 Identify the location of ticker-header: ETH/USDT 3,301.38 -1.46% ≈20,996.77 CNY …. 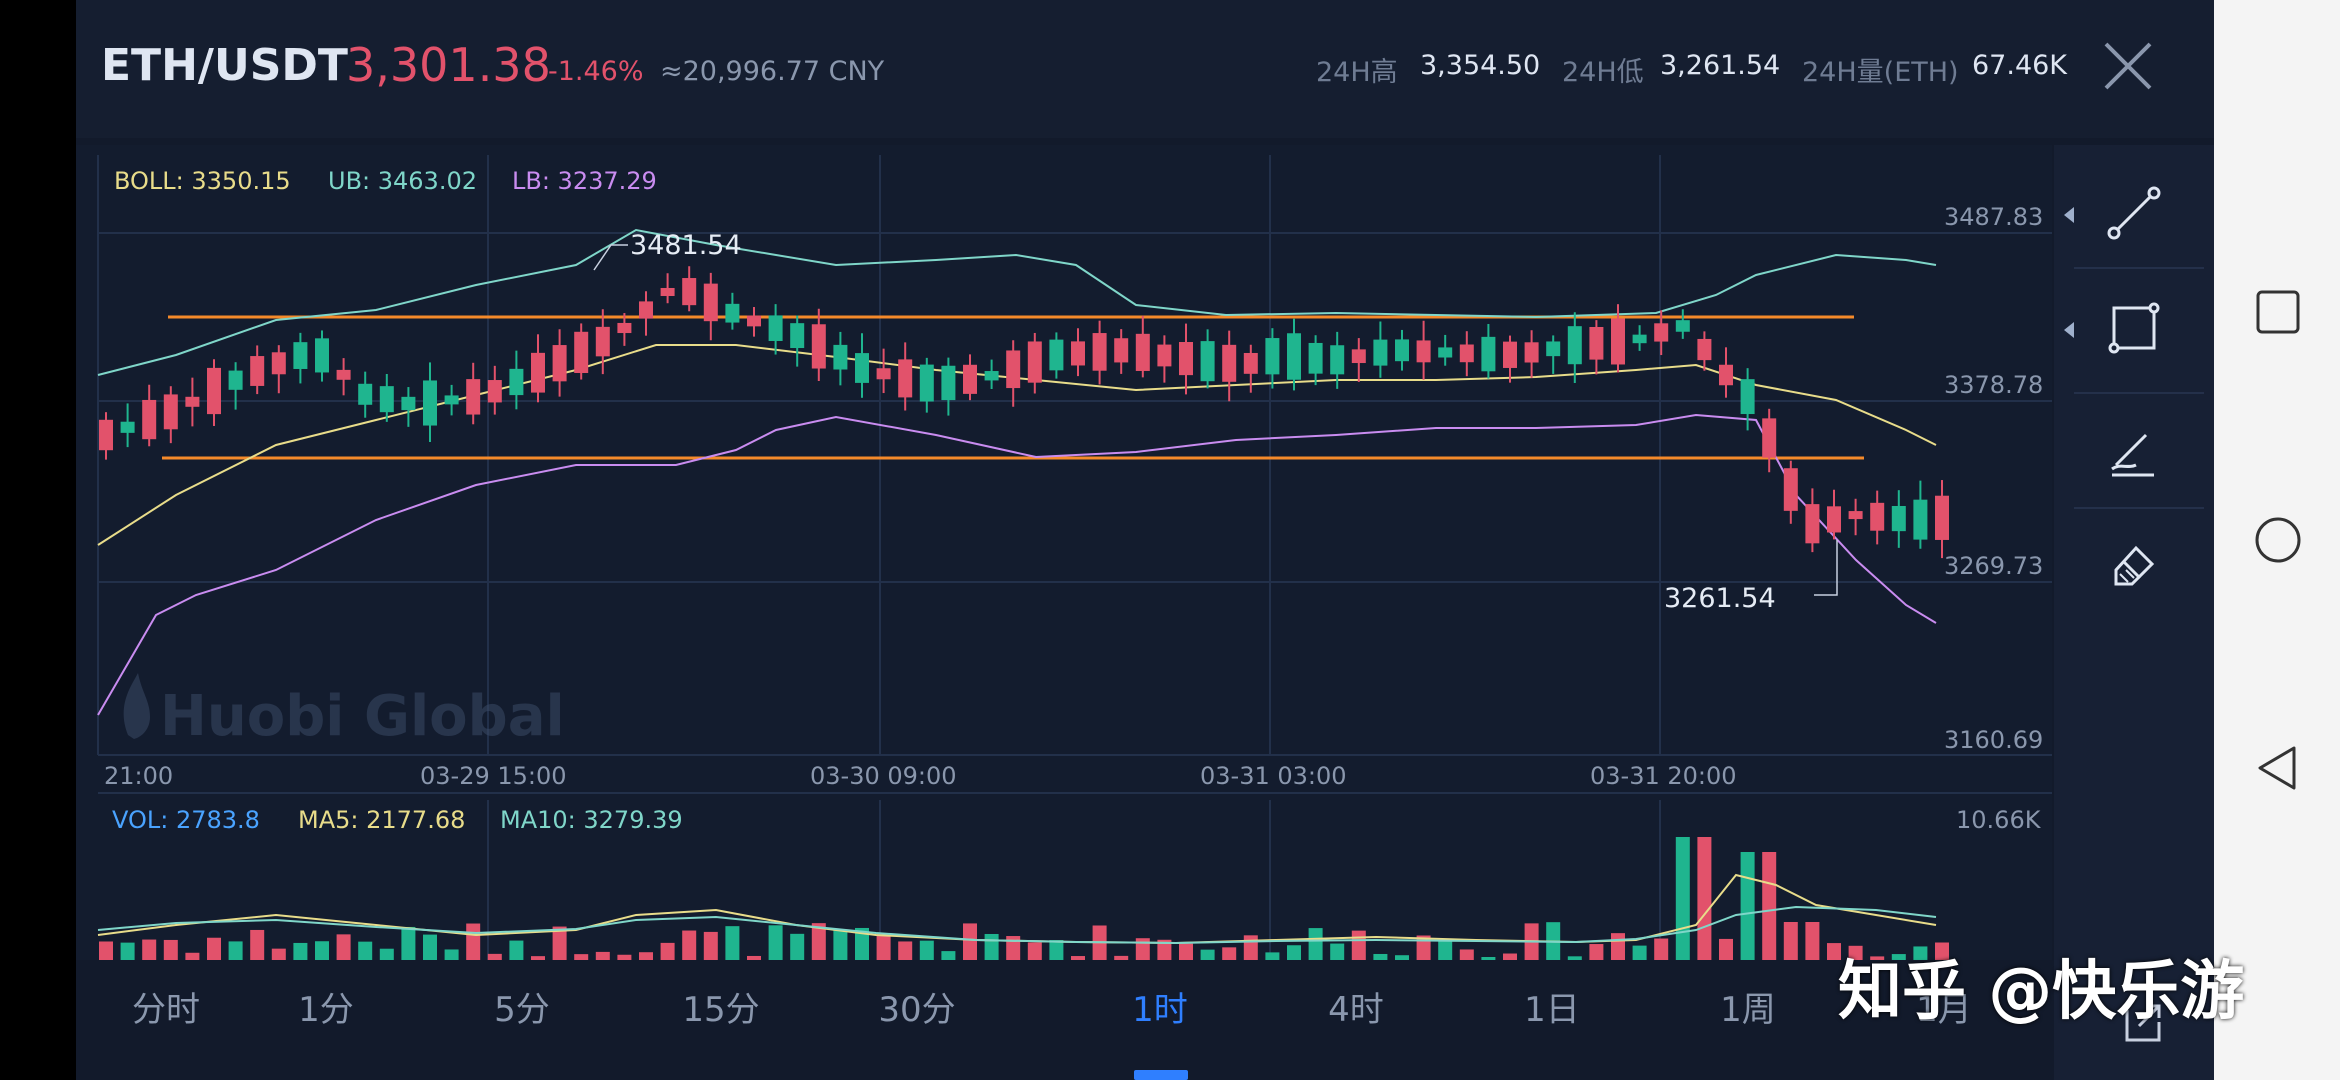
(1145, 69).